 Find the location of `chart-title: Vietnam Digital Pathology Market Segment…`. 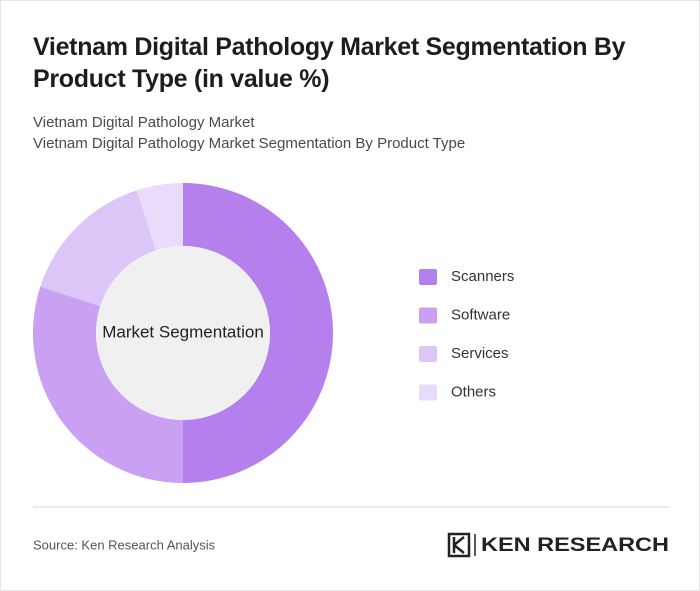

chart-title: Vietnam Digital Pathology Market Segment… is located at coordinates (329, 63).